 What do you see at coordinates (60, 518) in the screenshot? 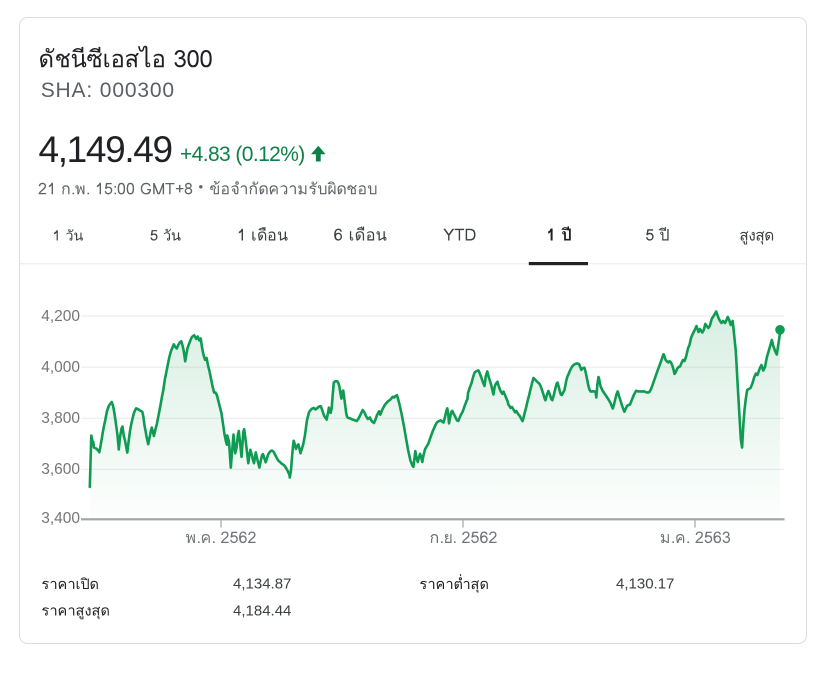
I see `svg-text: 3,400` at bounding box center [60, 518].